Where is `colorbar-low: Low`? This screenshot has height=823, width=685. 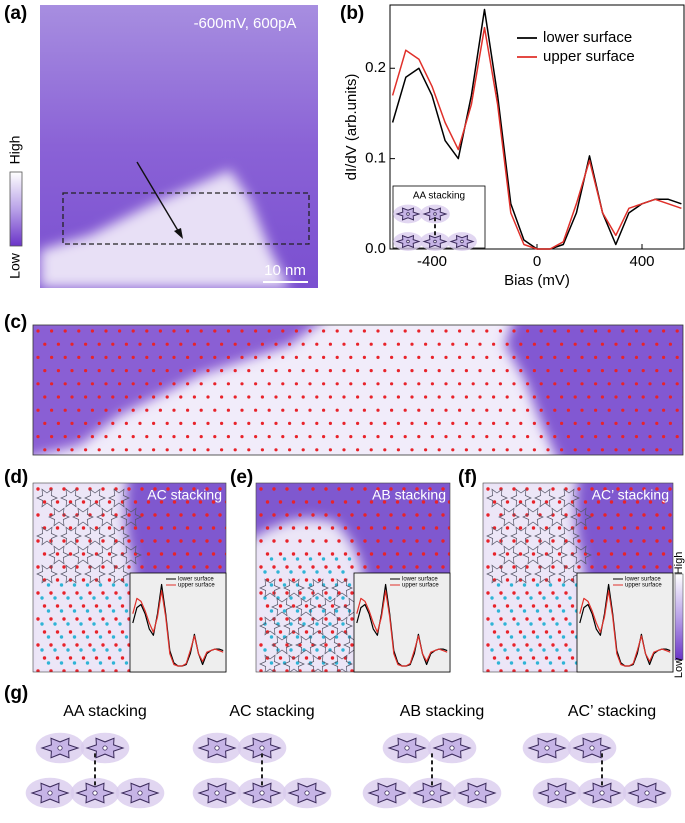
colorbar-low: Low is located at coordinates (679, 668).